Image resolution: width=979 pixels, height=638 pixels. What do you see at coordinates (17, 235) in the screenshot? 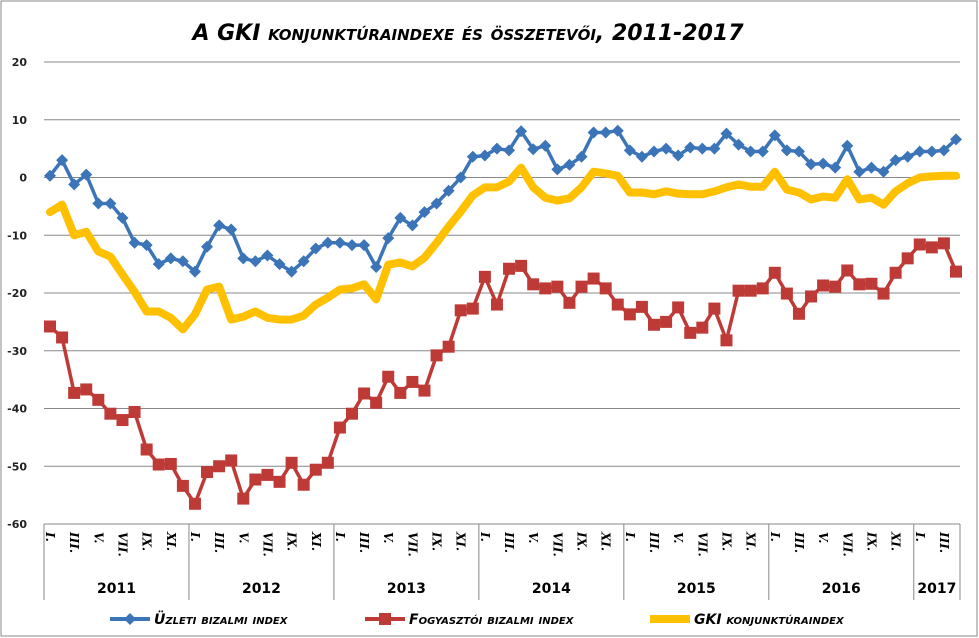
I see `y-tick-label: -10` at bounding box center [17, 235].